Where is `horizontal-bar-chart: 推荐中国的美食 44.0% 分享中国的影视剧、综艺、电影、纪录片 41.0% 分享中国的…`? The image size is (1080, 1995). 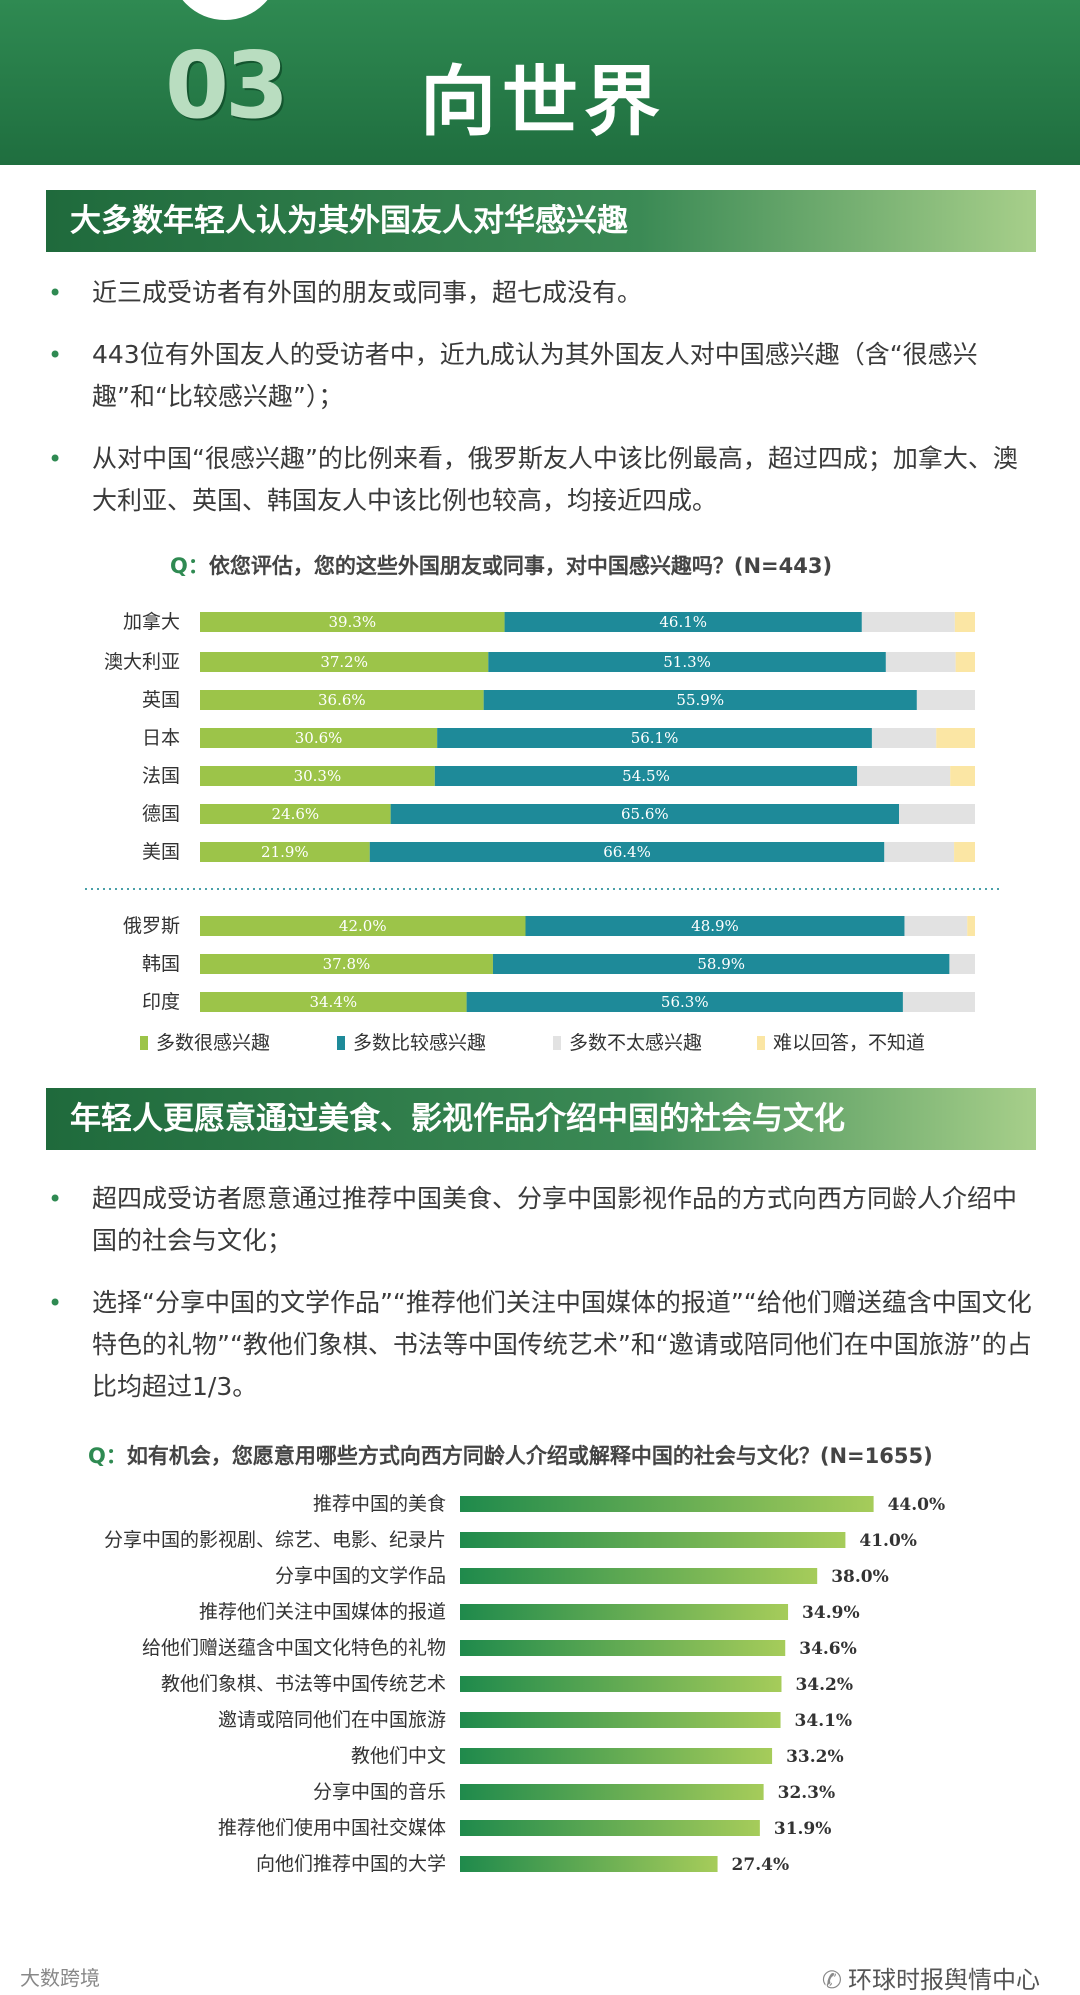 horizontal-bar-chart: 推荐中国的美食 44.0% 分享中国的影视剧、综艺、电影、纪录片 41.0% 分享中国的… is located at coordinates (524, 1684).